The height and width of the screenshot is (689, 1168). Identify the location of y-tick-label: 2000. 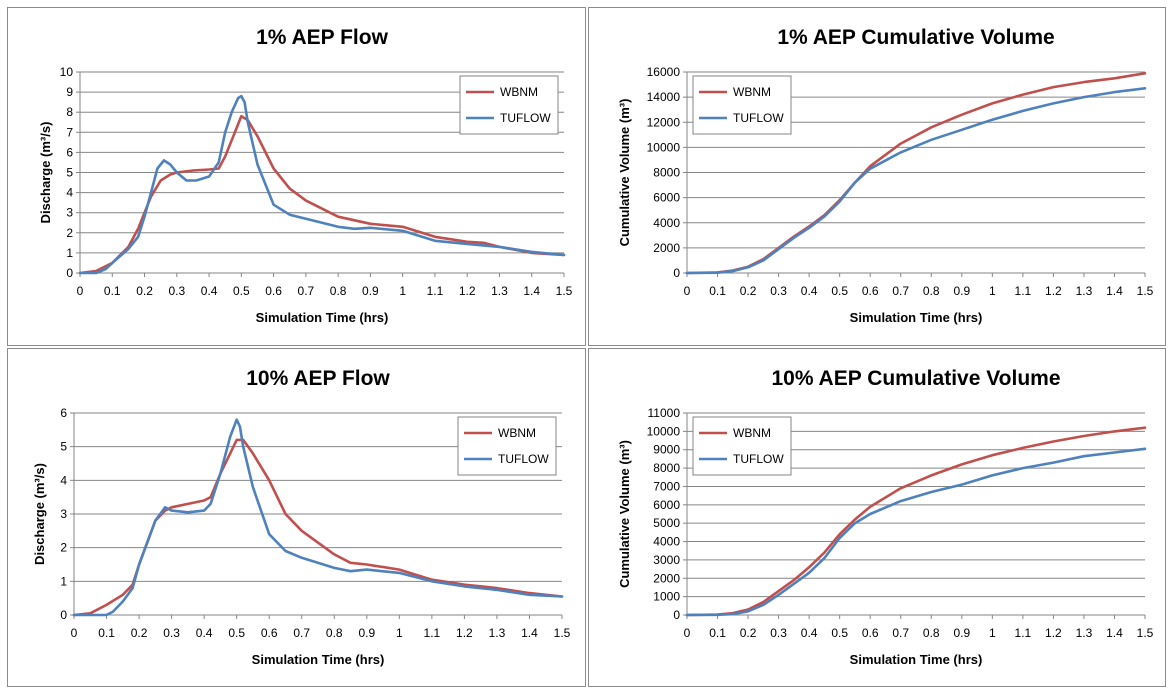
(666, 248).